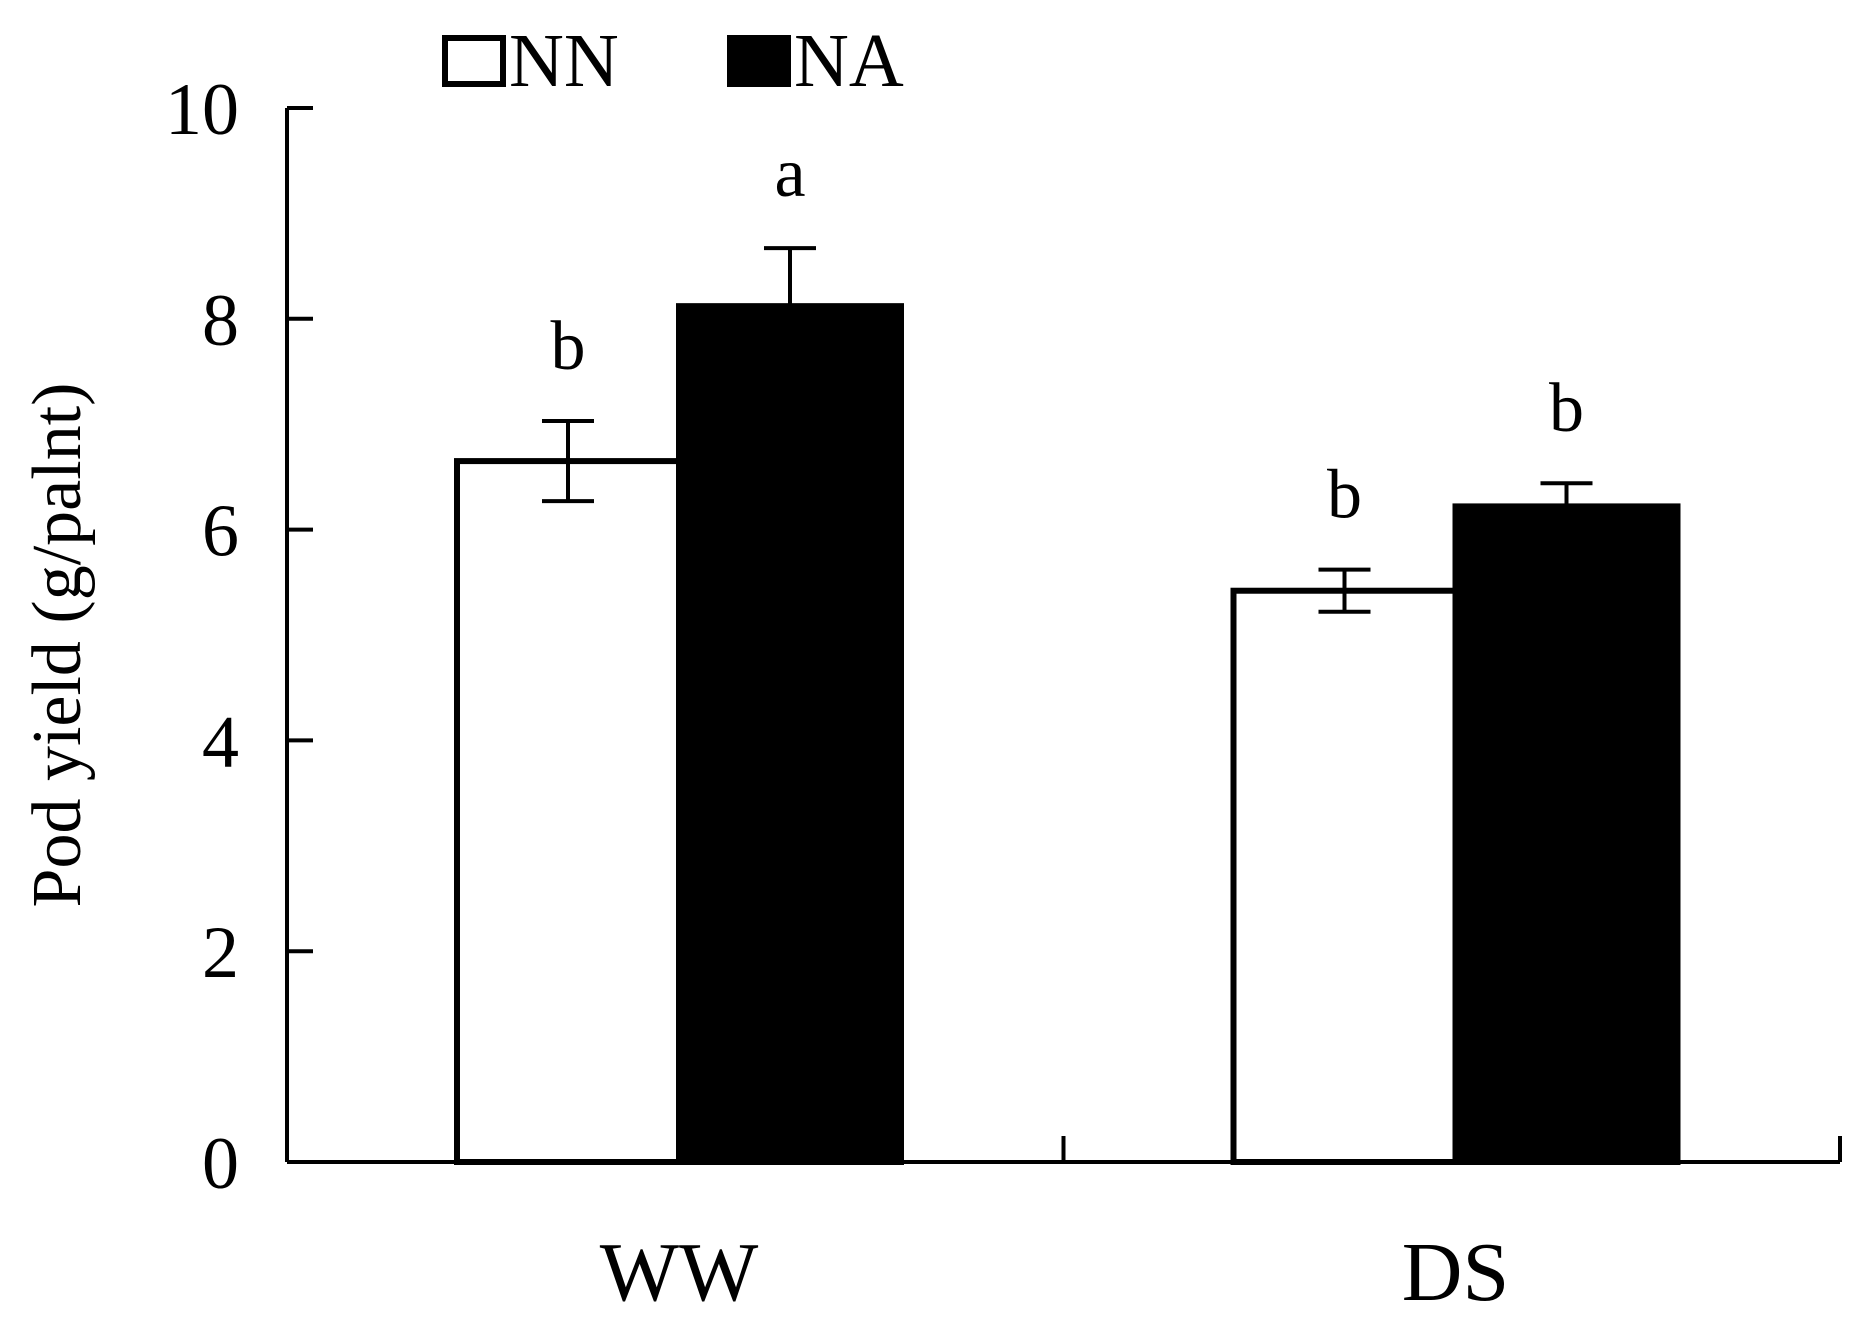 Image resolution: width=1855 pixels, height=1317 pixels. What do you see at coordinates (220, 953) in the screenshot?
I see `y-tick-label: 2` at bounding box center [220, 953].